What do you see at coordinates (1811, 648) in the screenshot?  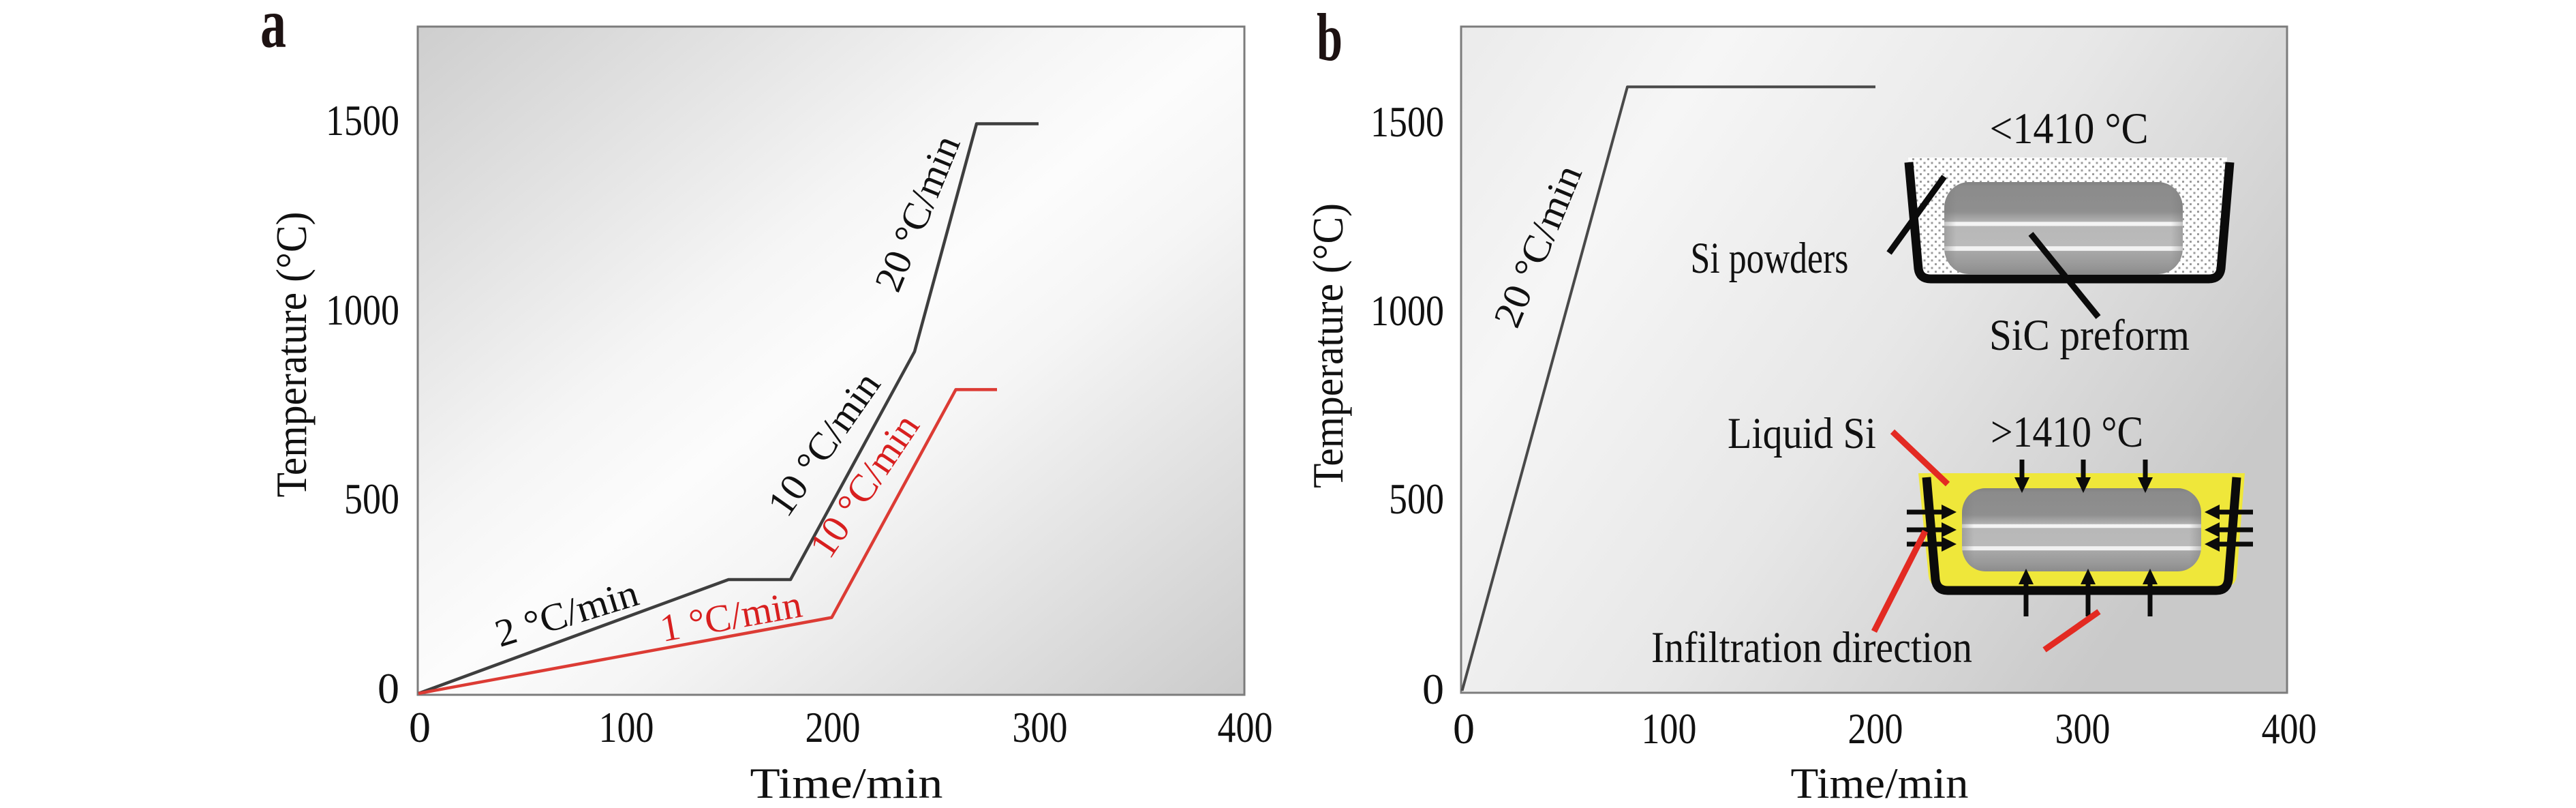 I see `svg-text: Infiltration direction` at bounding box center [1811, 648].